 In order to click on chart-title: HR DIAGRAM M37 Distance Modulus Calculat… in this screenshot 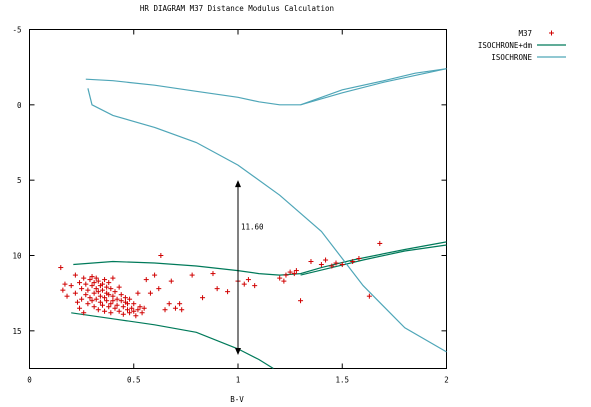, I will do `click(237, 8)`.